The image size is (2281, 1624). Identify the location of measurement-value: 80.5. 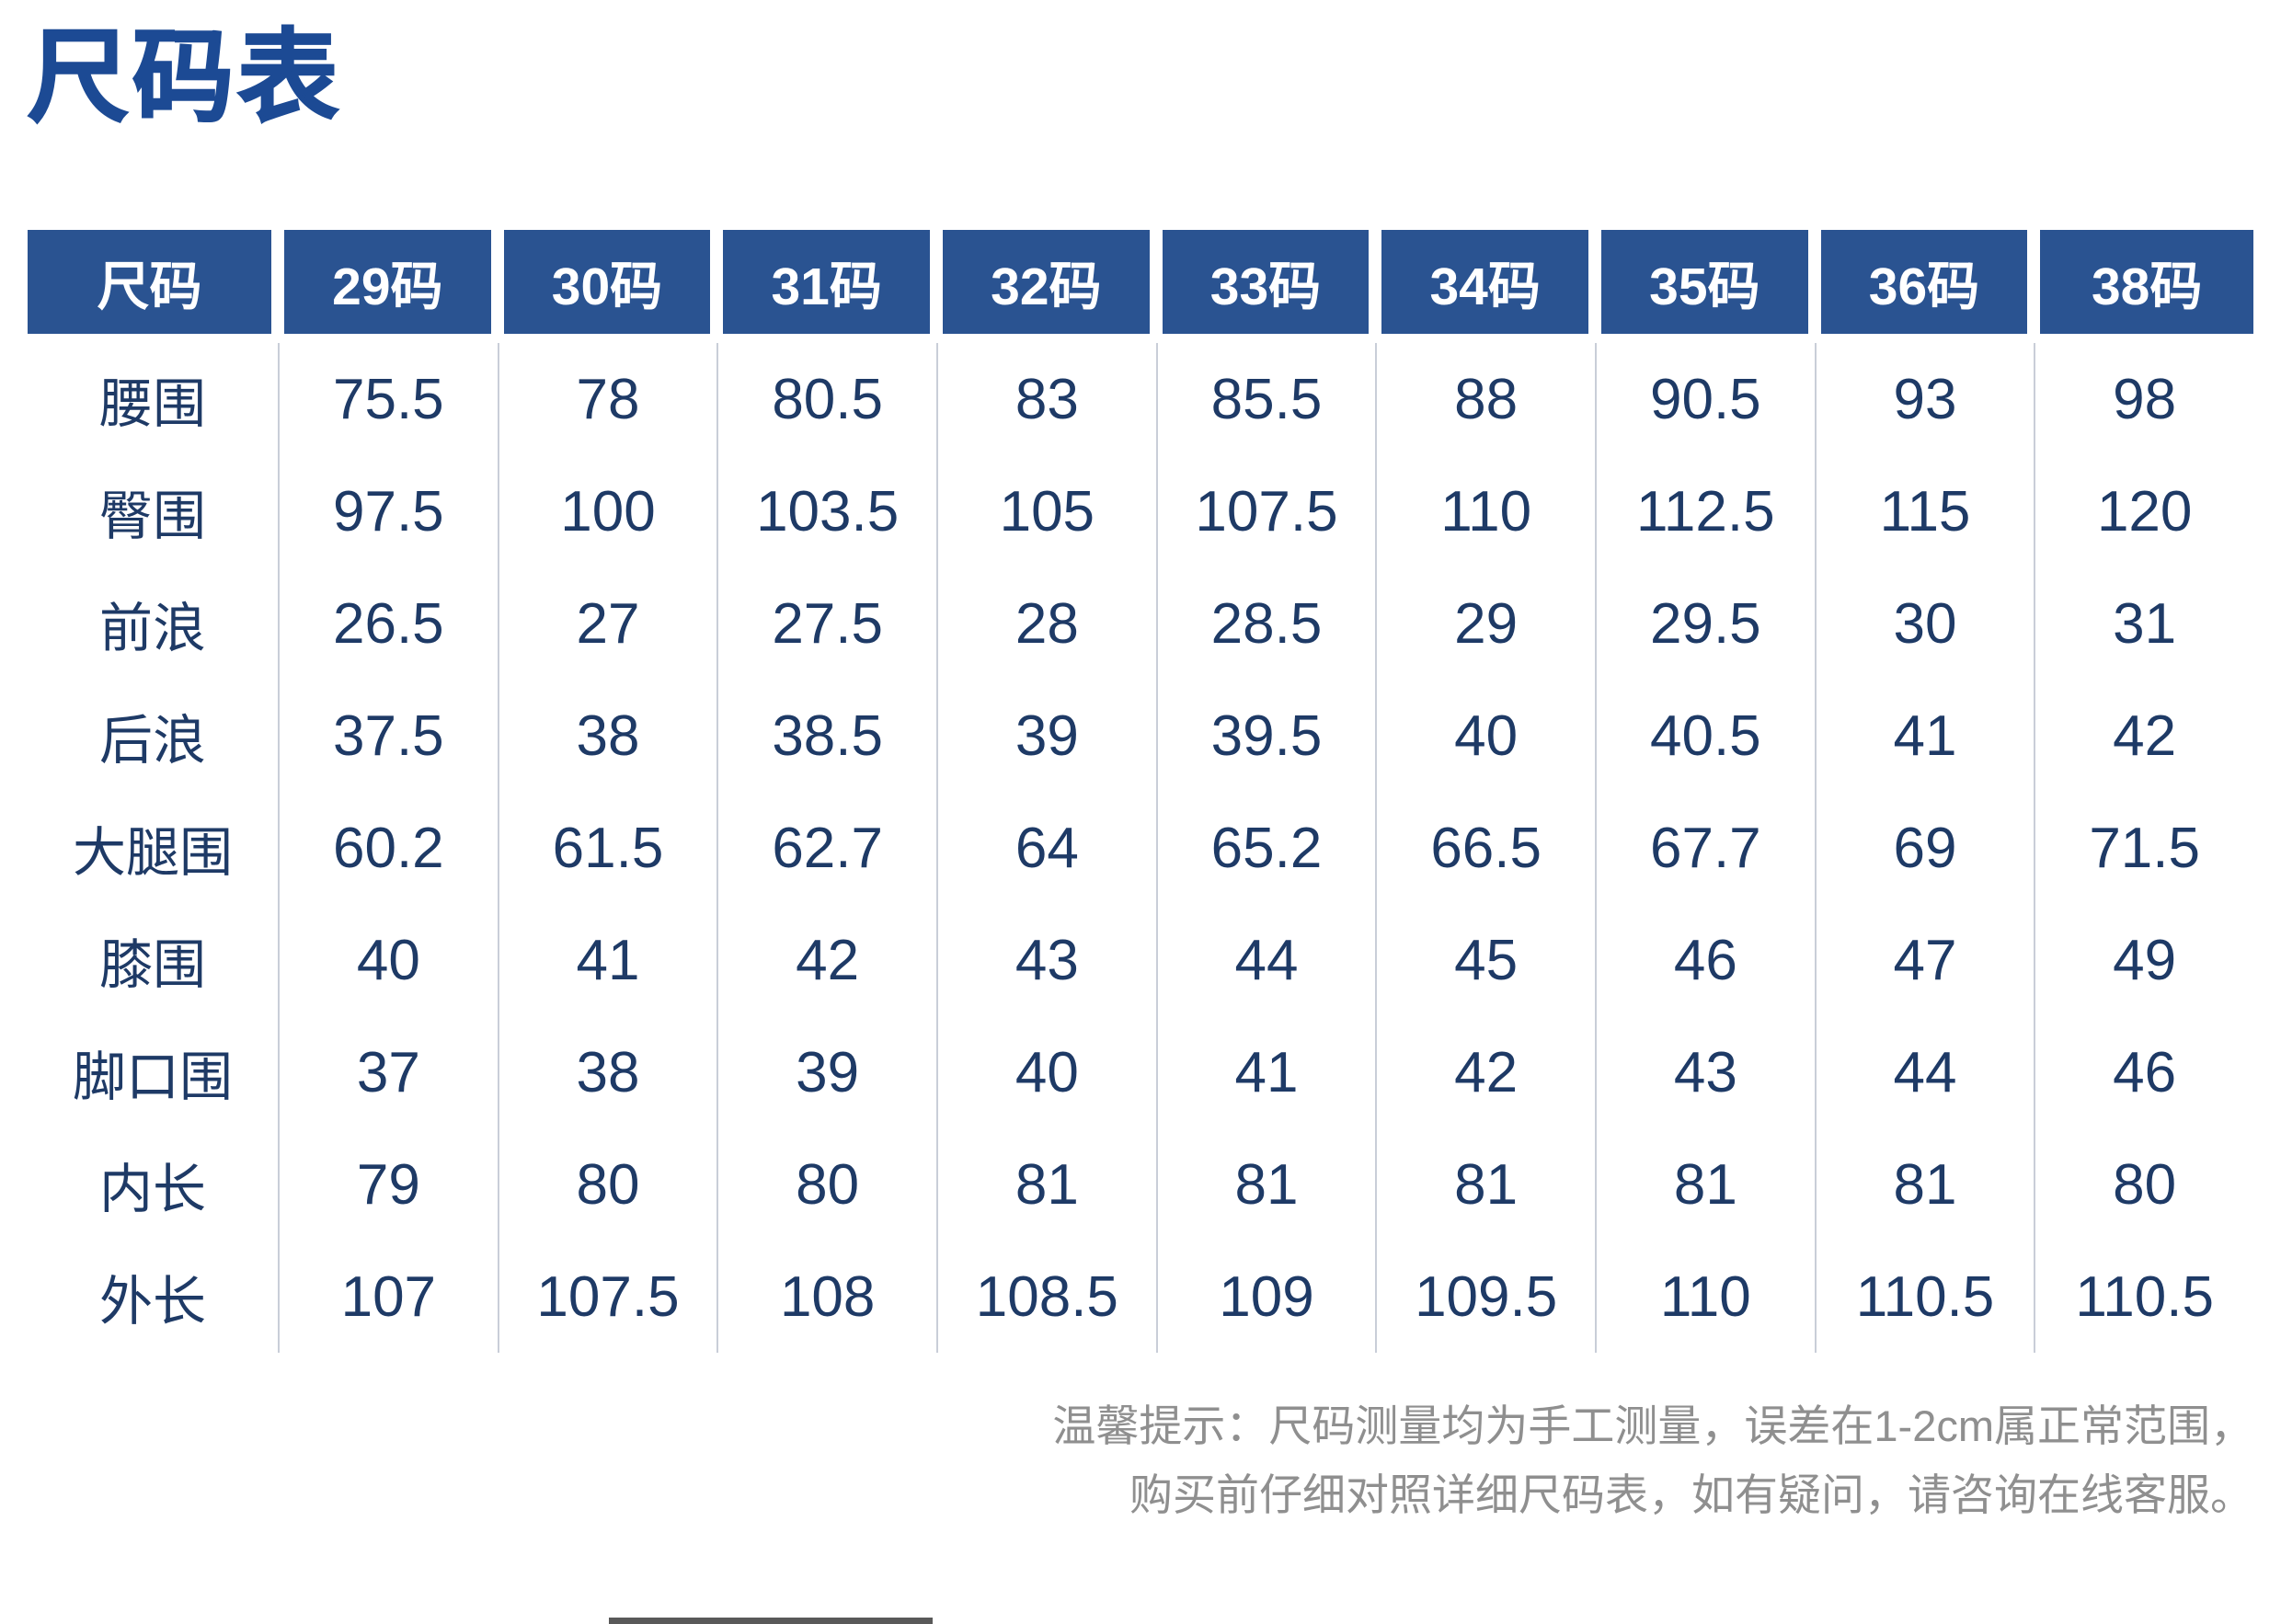
(826, 399).